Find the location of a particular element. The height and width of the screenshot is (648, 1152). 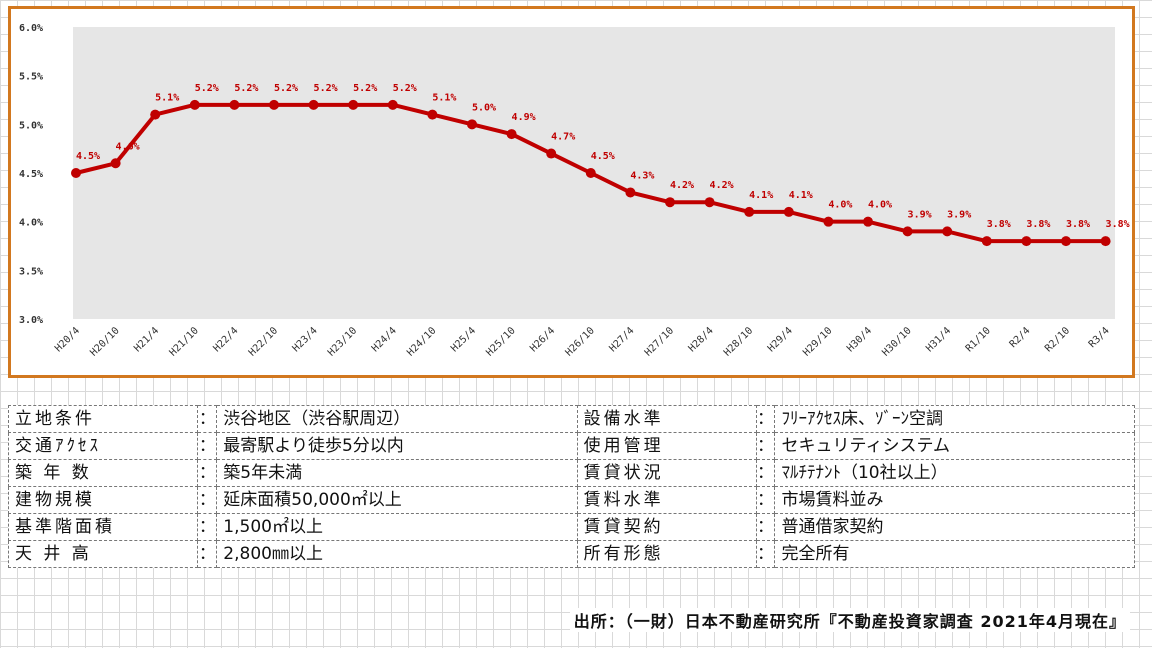

x-tick-label: H22/10 is located at coordinates (263, 341).